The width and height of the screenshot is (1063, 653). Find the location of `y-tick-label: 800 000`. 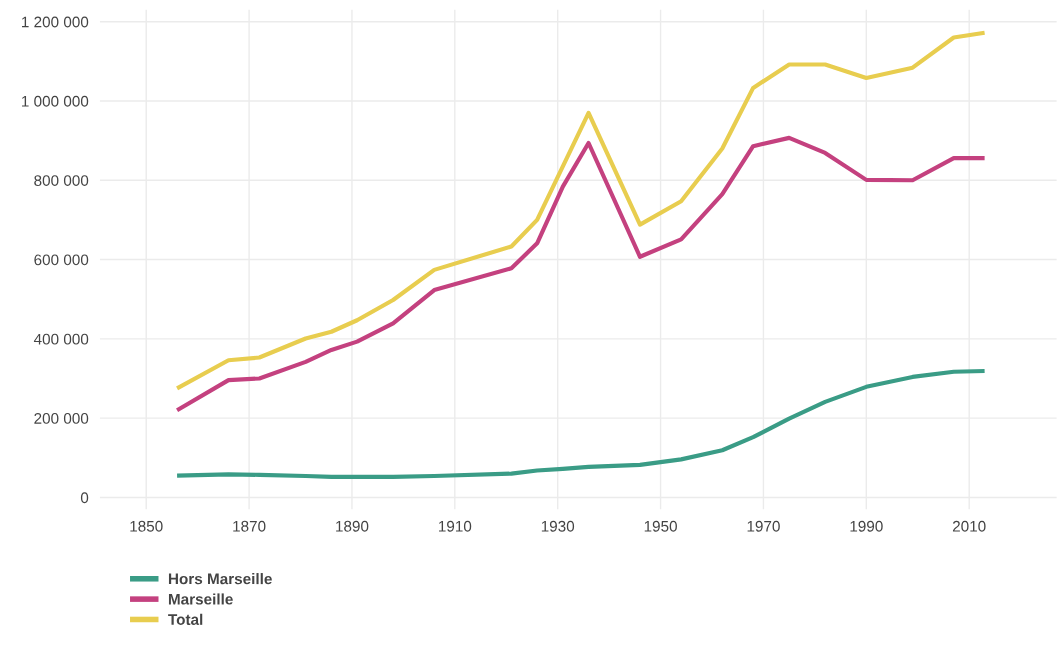

y-tick-label: 800 000 is located at coordinates (61, 180).